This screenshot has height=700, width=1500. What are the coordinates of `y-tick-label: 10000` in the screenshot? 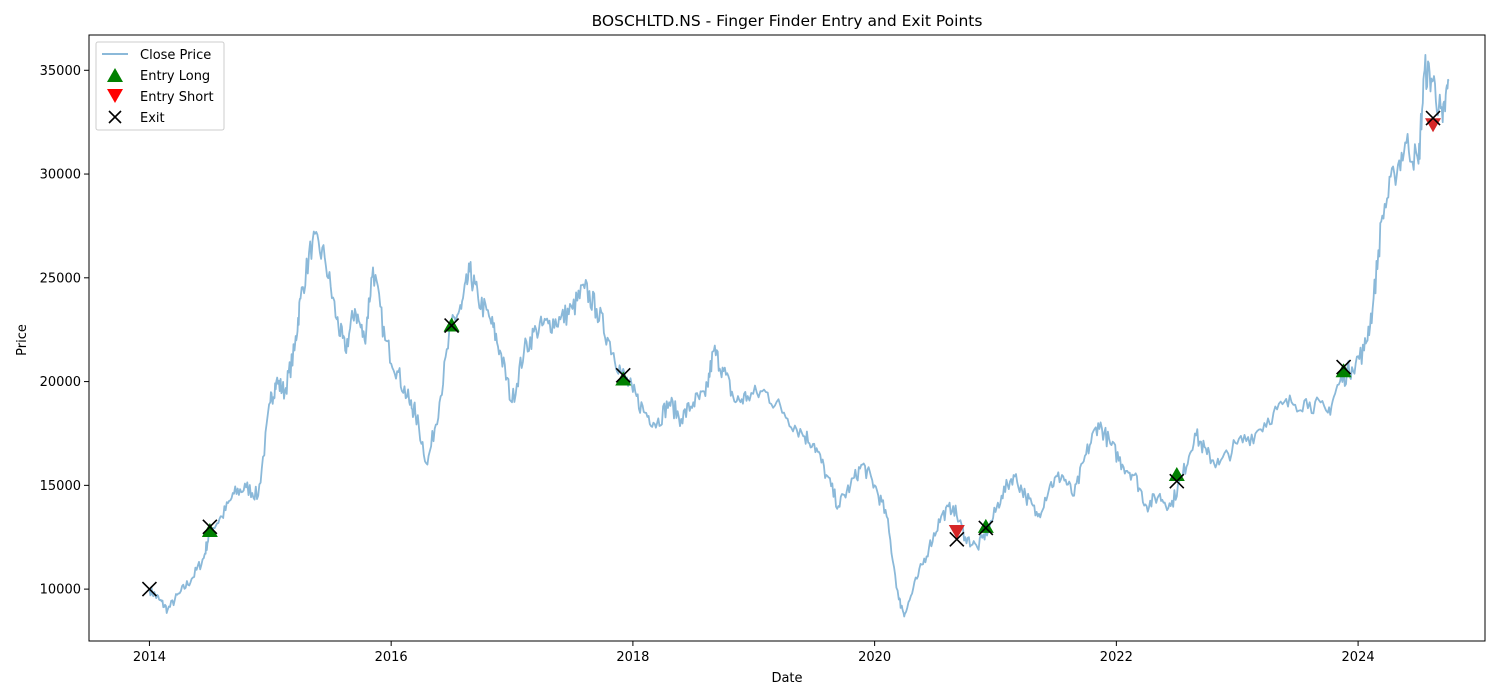 It's located at (60, 590).